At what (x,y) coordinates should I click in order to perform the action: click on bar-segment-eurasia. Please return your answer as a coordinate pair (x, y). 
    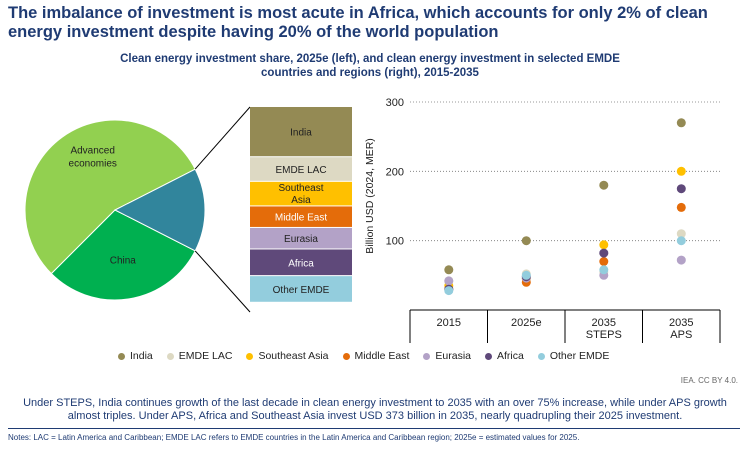
    Looking at the image, I should click on (301, 238).